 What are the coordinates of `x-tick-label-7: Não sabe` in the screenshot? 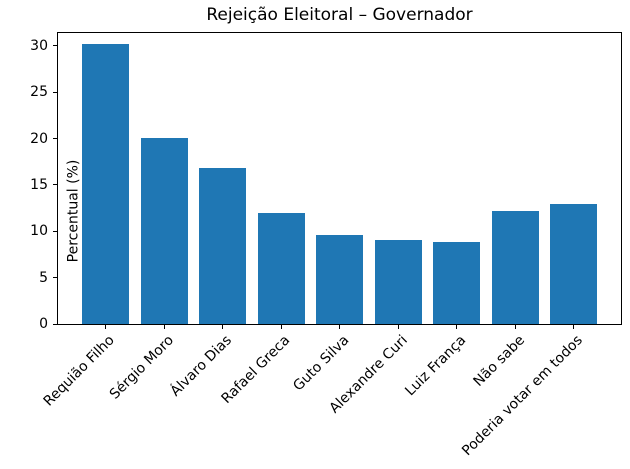 It's located at (499, 361).